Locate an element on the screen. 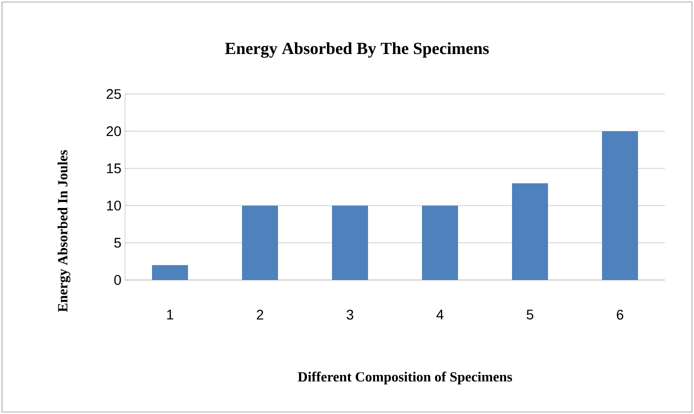 This screenshot has height=414, width=694. y-tick-label: 15 is located at coordinates (114, 169).